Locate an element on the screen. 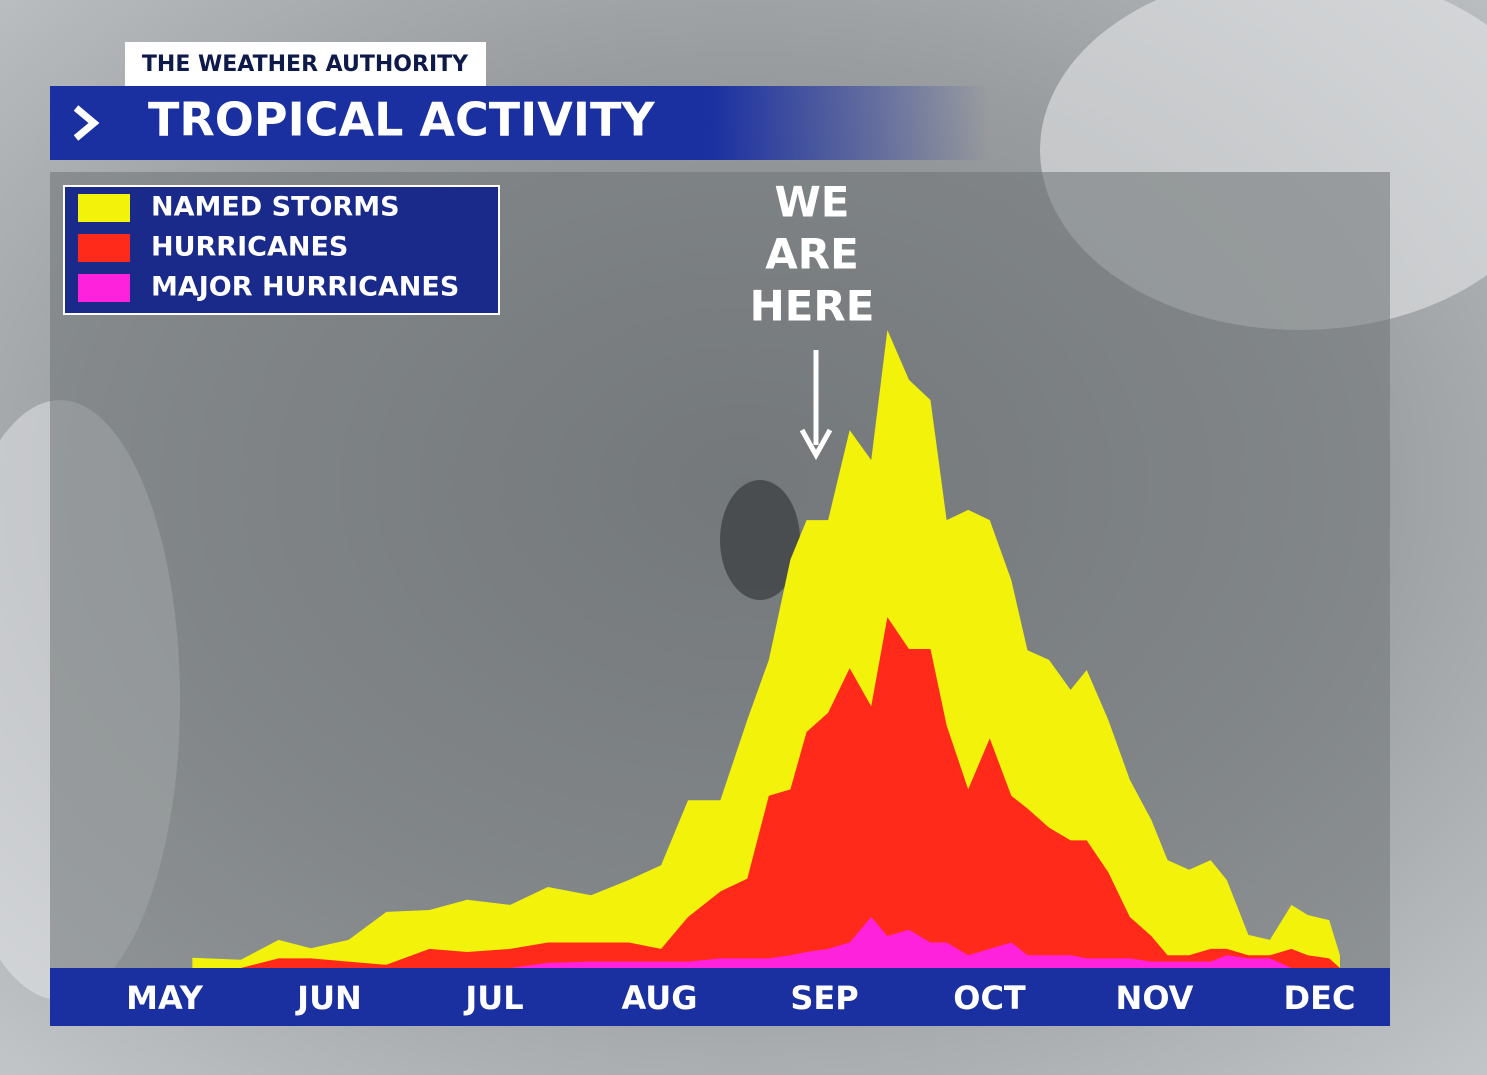  x-tick-label: JUN is located at coordinates (328, 998).